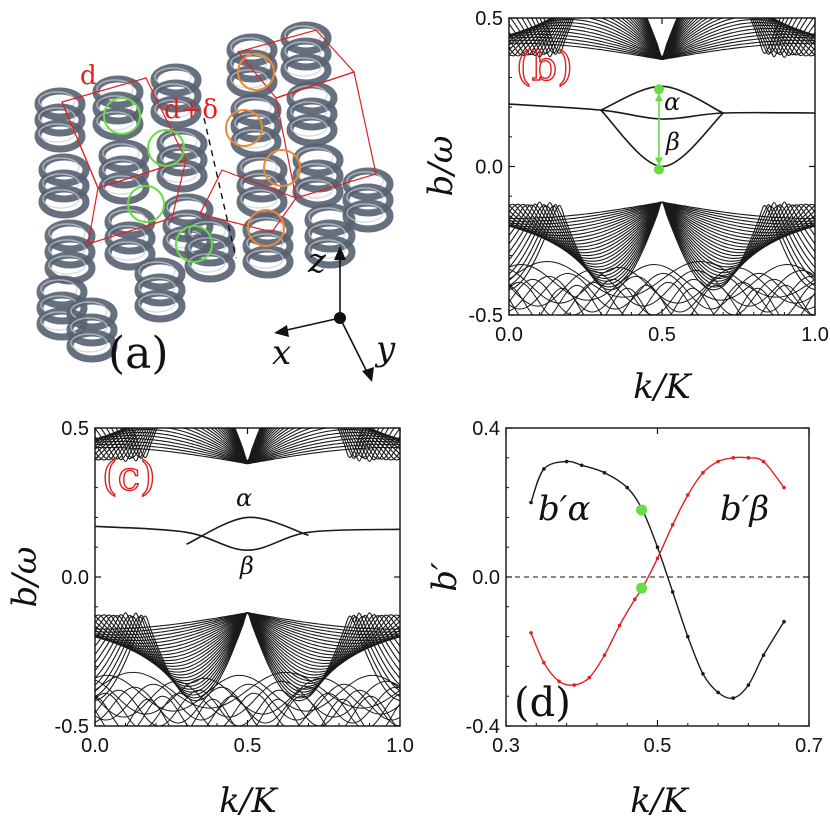 This screenshot has width=830, height=826. What do you see at coordinates (220, 188) in the screenshot?
I see `separation-dashed-line` at bounding box center [220, 188].